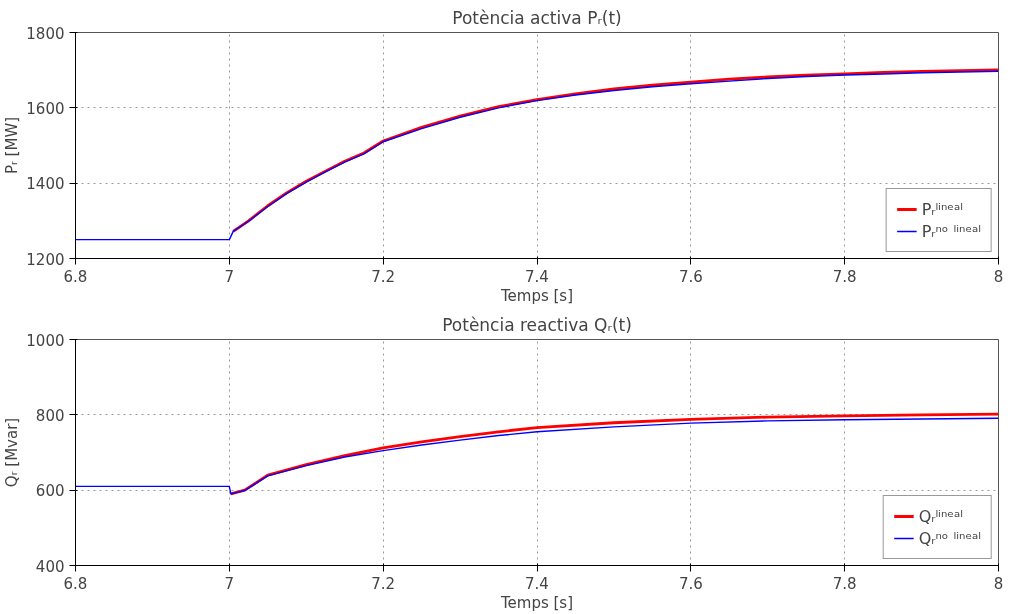 This screenshot has width=1013, height=614. Describe the element at coordinates (12, 452) in the screenshot. I see `y-axis-title: Qᵣ [Mvar]` at that location.